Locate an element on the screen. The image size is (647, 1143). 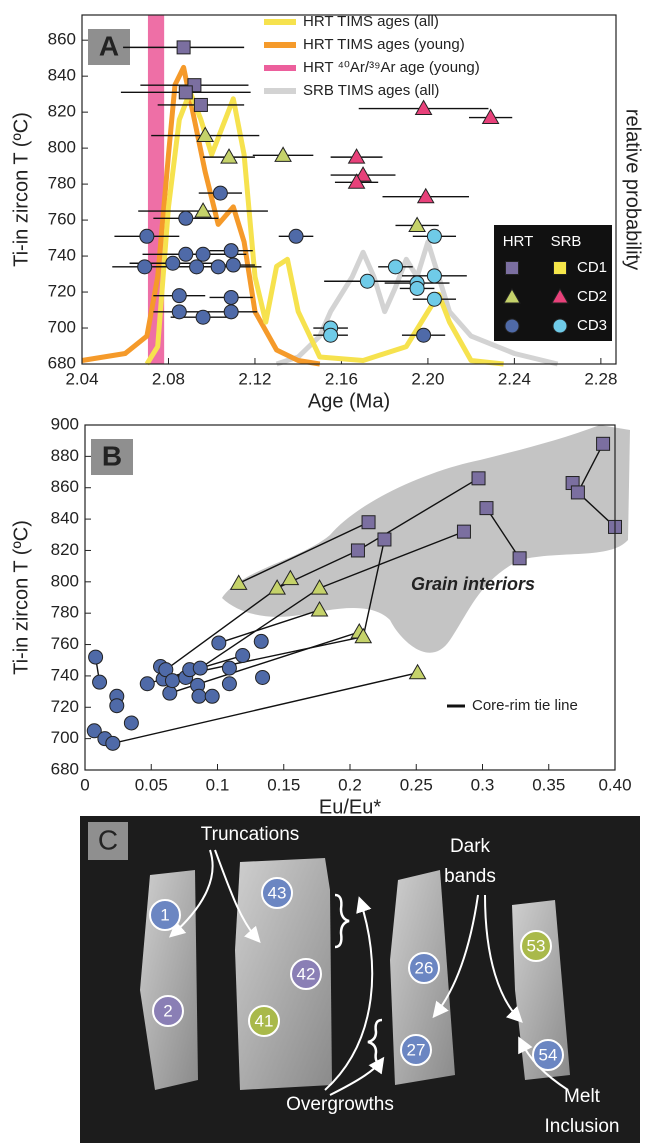
legend-label: CD2 is located at coordinates (592, 296).